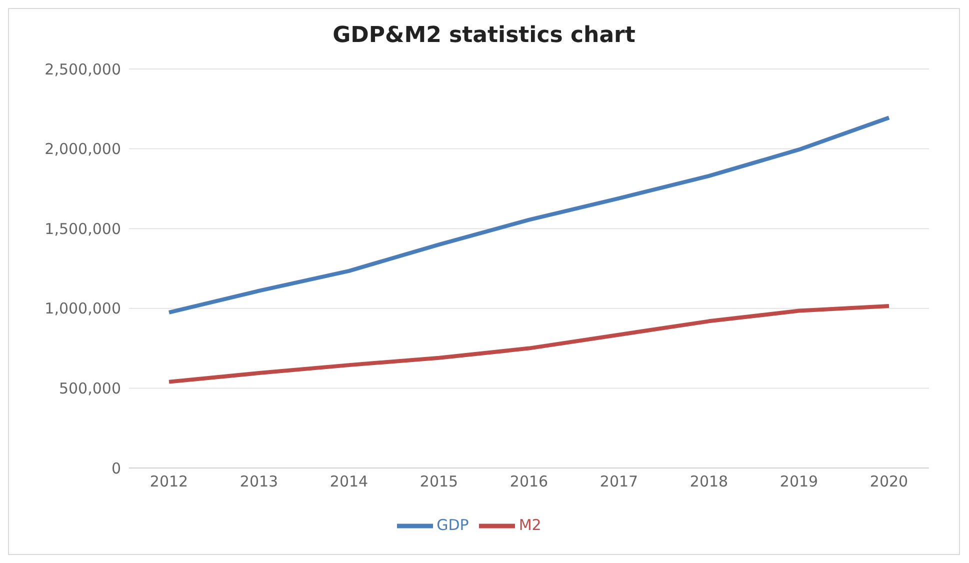 This screenshot has width=969, height=563. I want to click on y-tick-label: 2,000,000, so click(82, 149).